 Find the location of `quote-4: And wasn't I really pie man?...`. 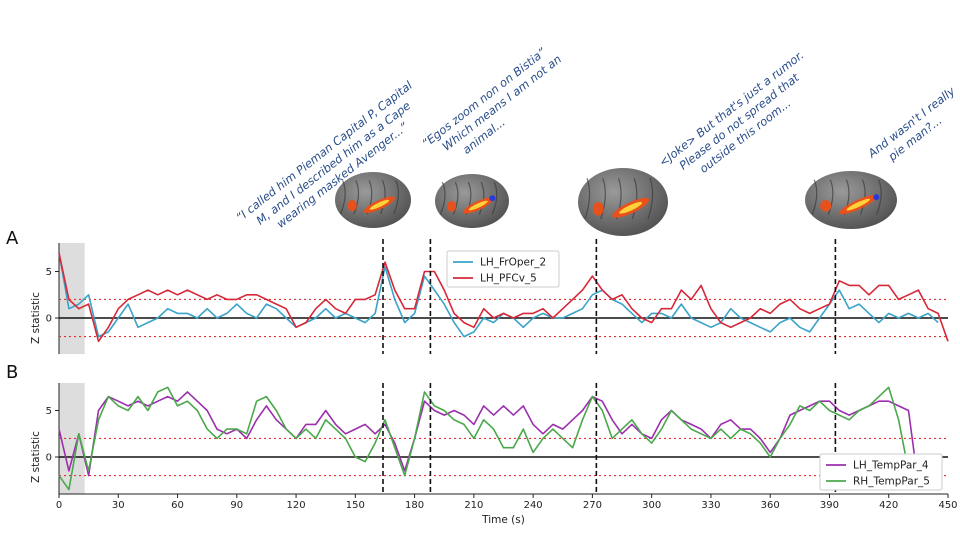

quote-4: And wasn't I really pie man?... is located at coordinates (910, 124).